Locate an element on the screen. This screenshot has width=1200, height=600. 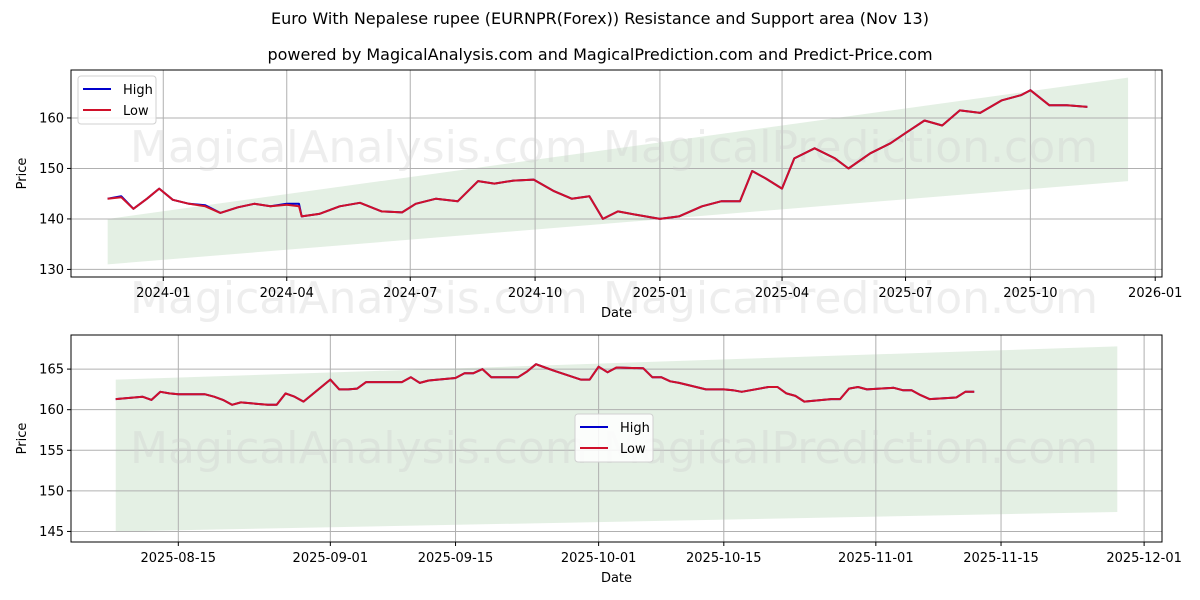
y-tick-label: 155 is located at coordinates (51, 451).